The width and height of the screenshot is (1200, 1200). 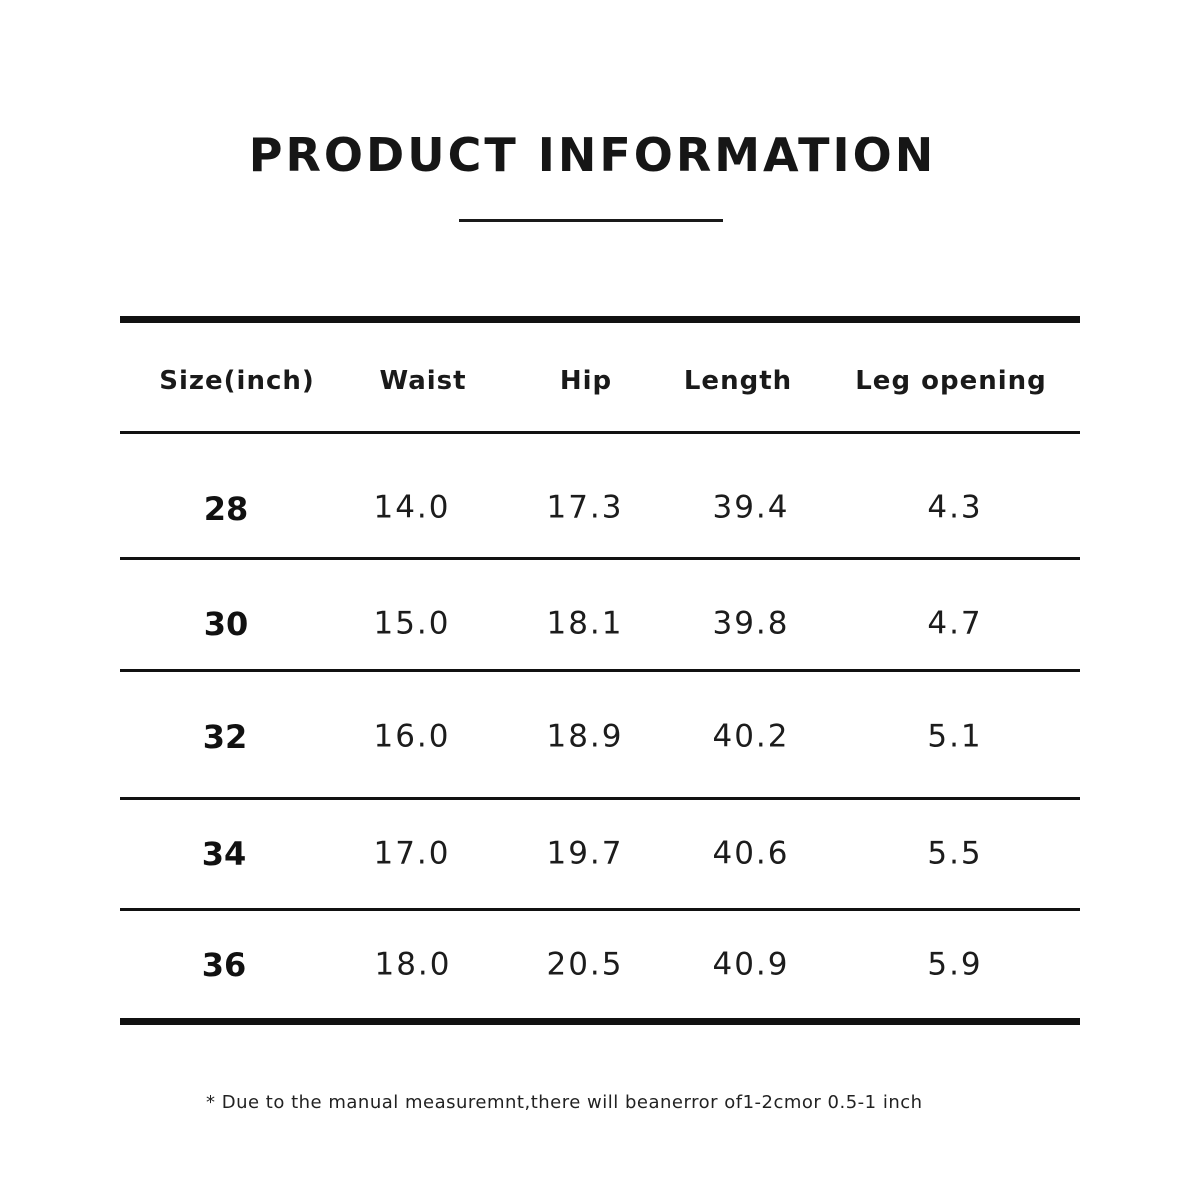 What do you see at coordinates (751, 736) in the screenshot?
I see `cell-length: 40.2` at bounding box center [751, 736].